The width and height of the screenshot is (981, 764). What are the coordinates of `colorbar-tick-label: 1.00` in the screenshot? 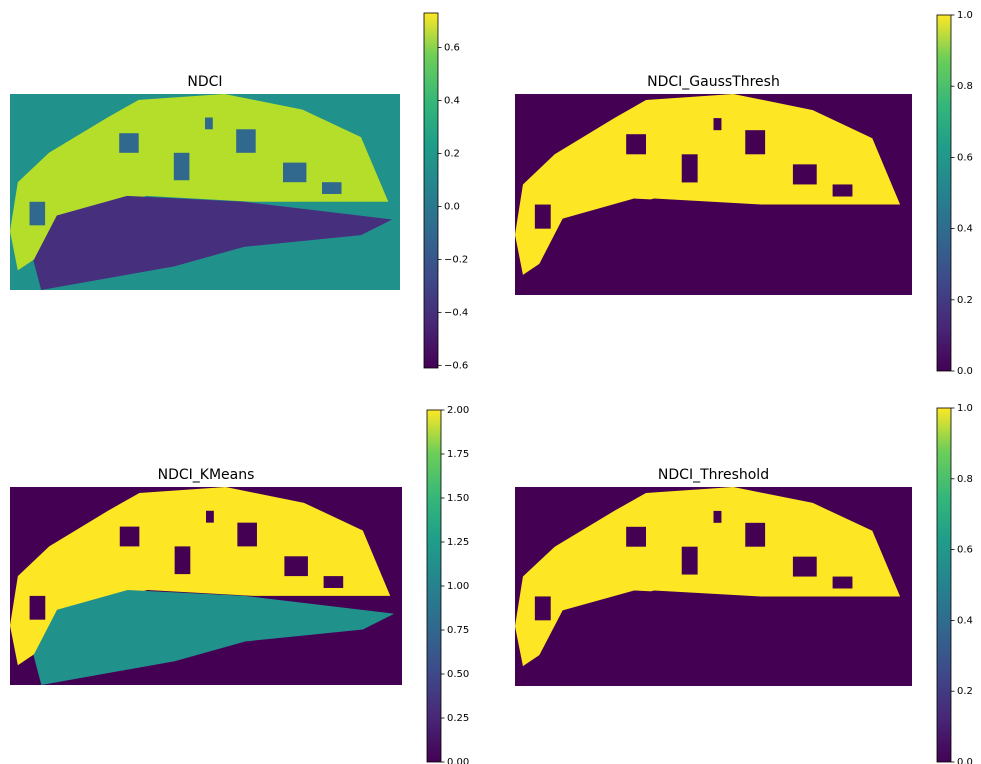 It's located at (458, 586).